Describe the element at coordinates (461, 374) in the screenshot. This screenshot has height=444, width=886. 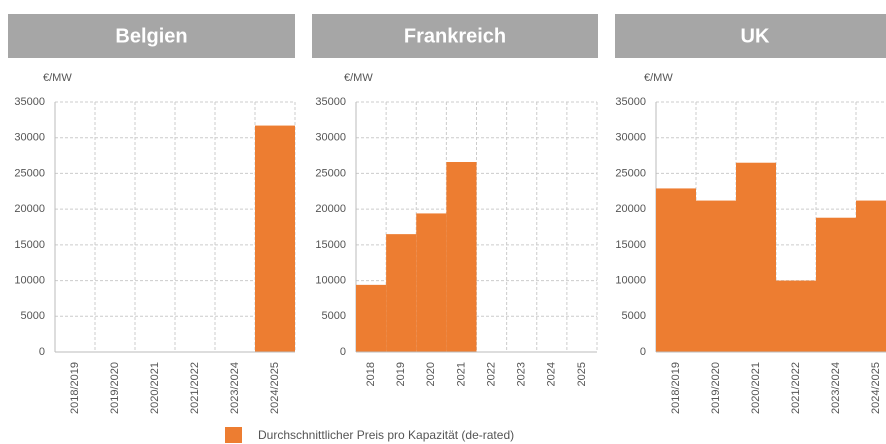
I see `x-tick-label: 2021` at that location.